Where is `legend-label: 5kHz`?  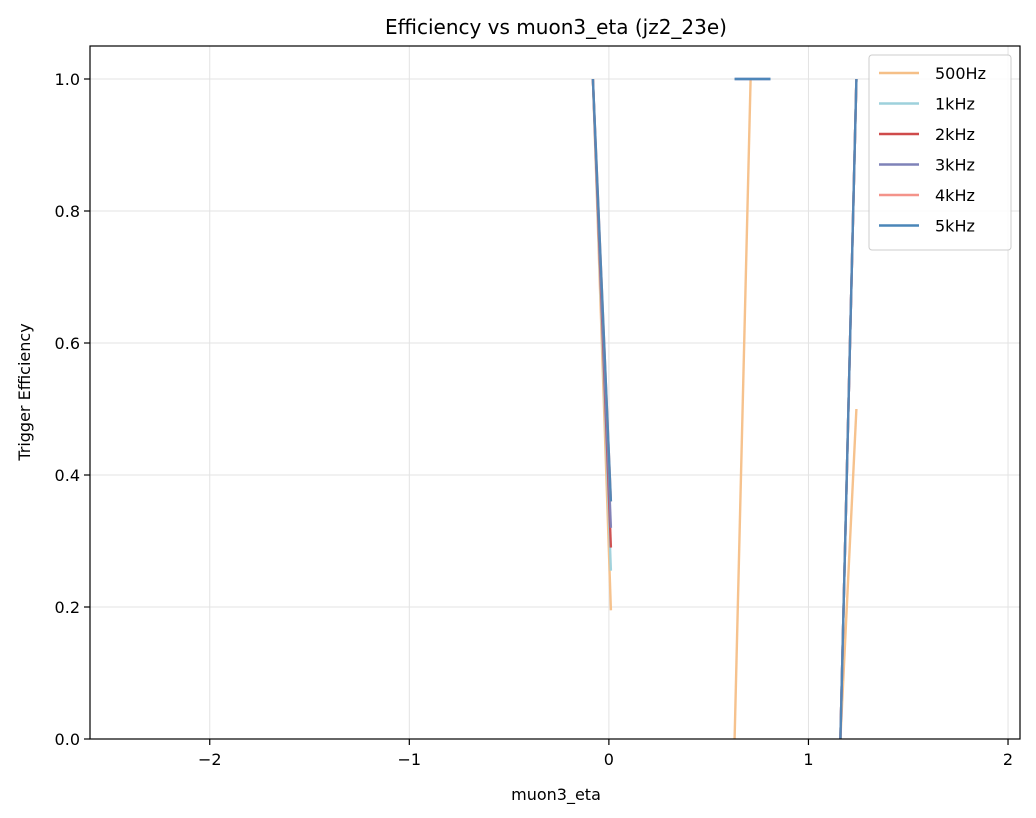 legend-label: 5kHz is located at coordinates (955, 226).